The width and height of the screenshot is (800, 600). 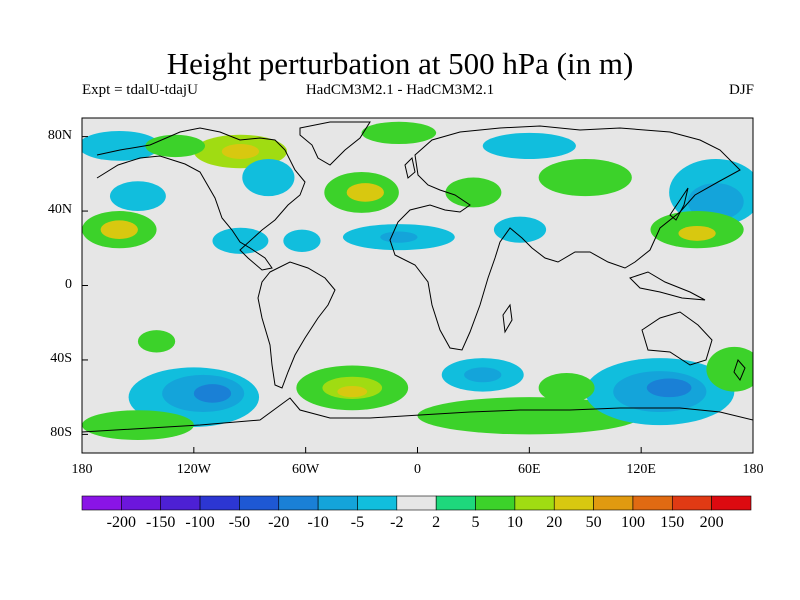 What do you see at coordinates (529, 470) in the screenshot?
I see `lon-label-4: 60E` at bounding box center [529, 470].